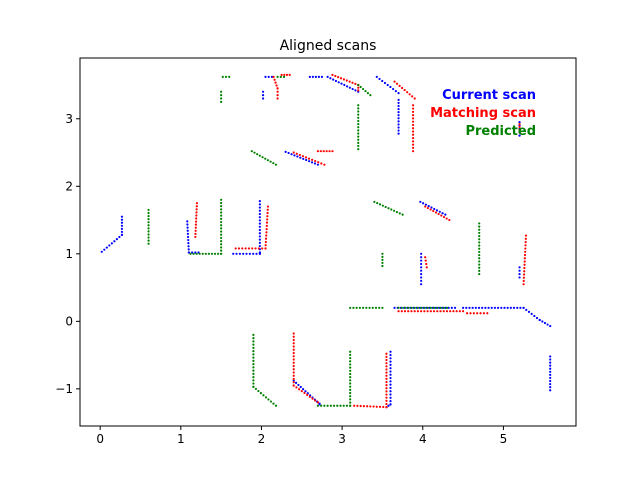  I want to click on y-tick-label: 3, so click(69, 119).